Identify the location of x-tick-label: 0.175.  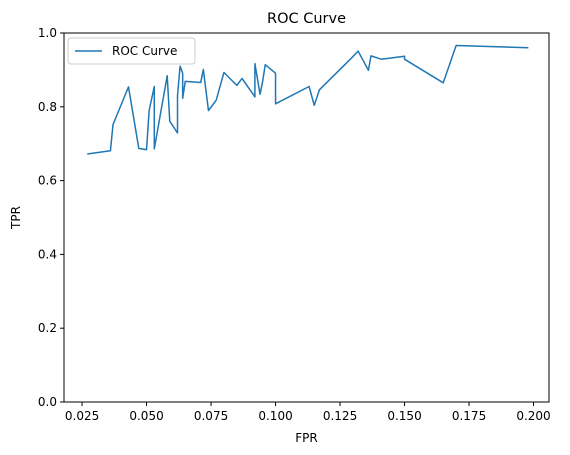
(469, 416).